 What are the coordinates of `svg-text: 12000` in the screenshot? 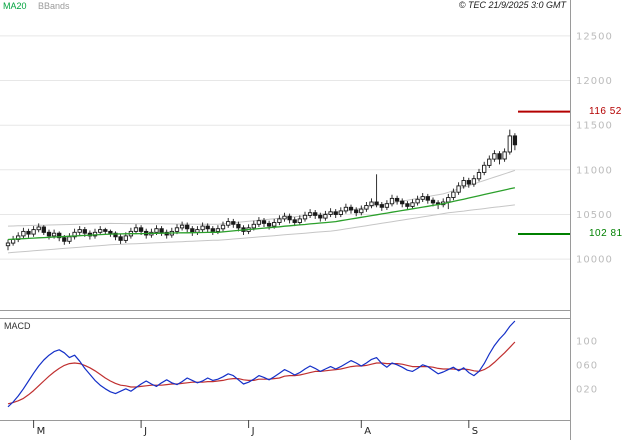 It's located at (594, 81).